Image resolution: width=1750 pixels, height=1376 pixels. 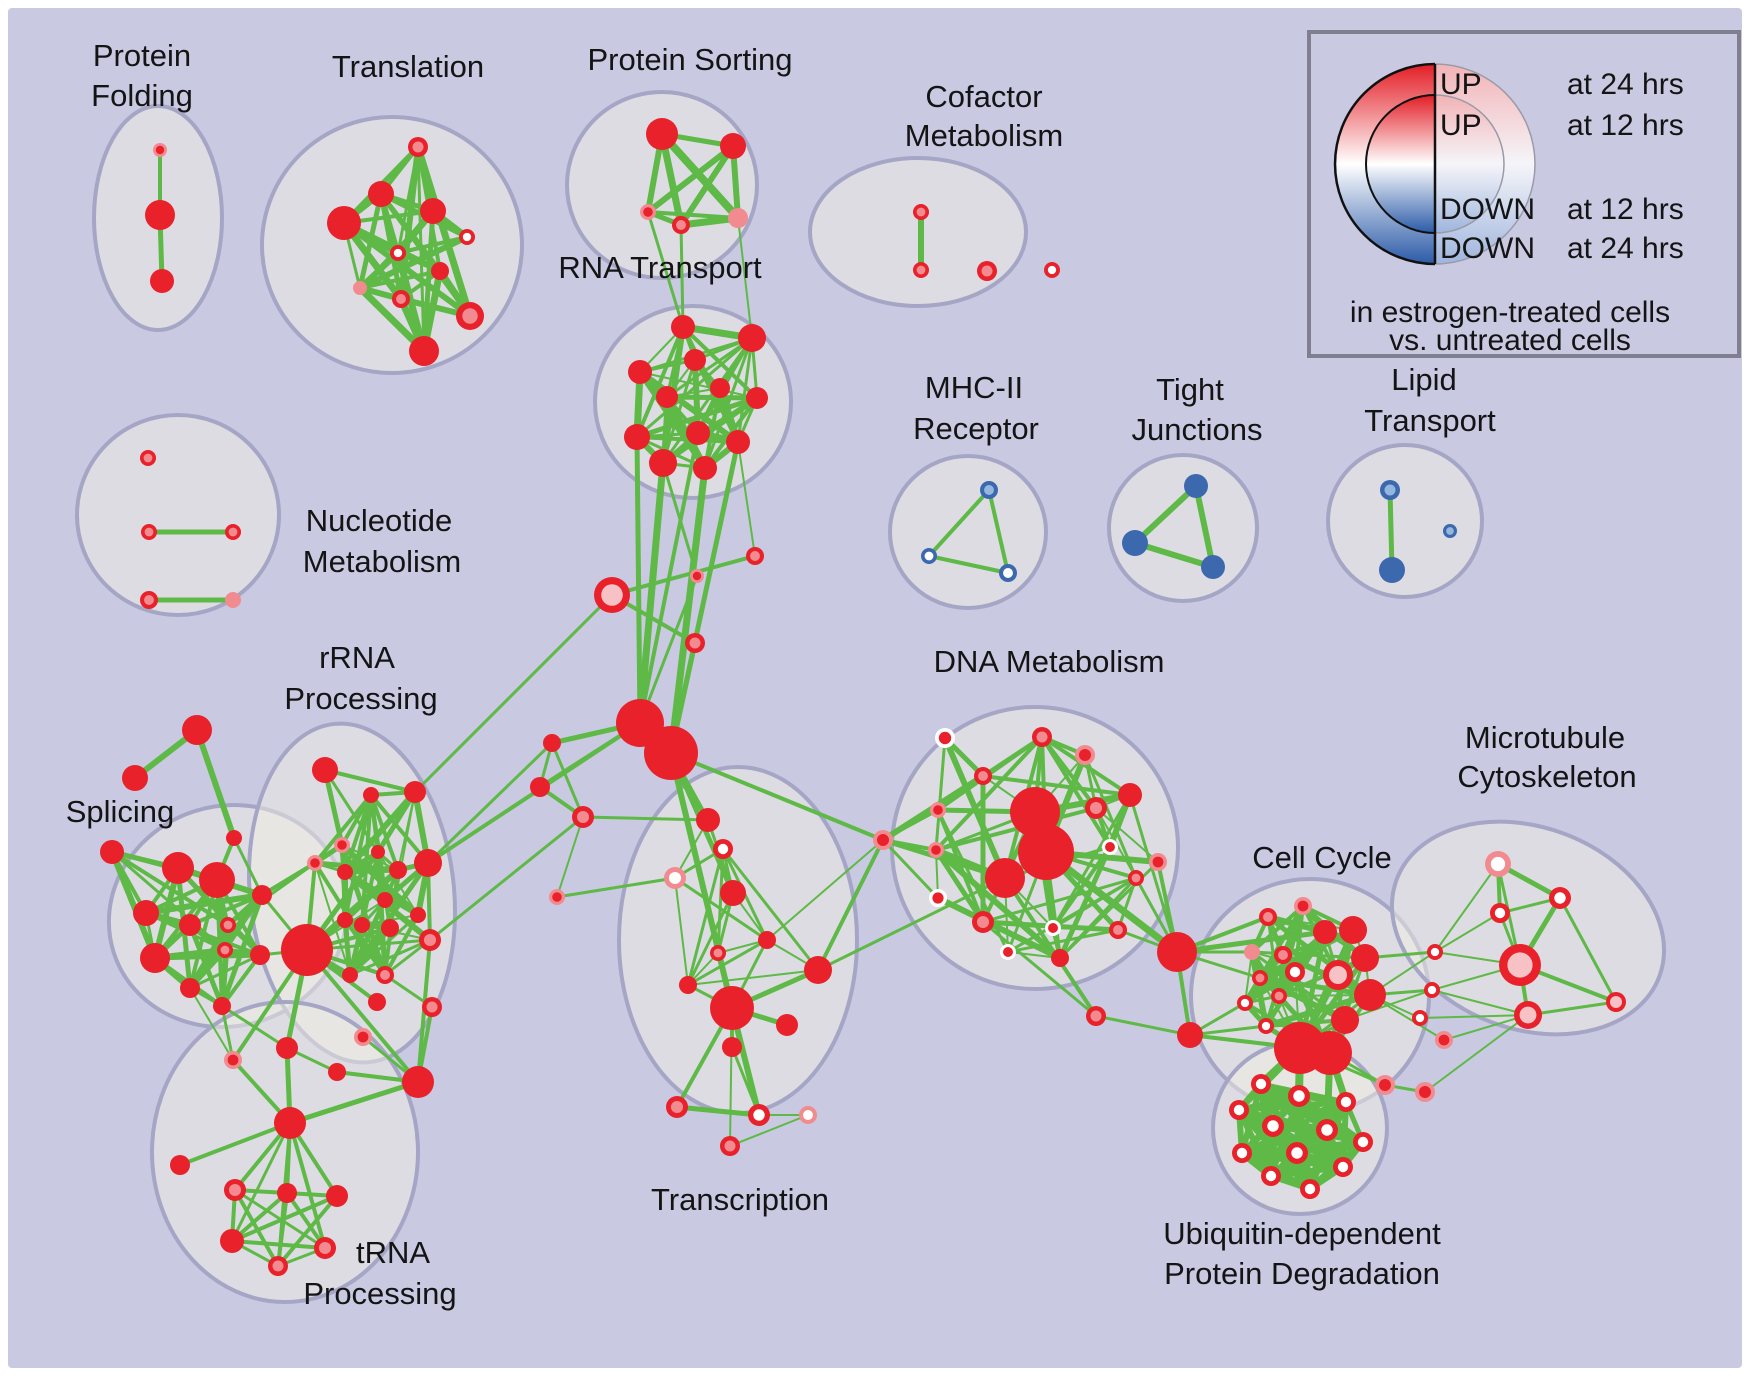 I want to click on gene-node-tj0, so click(x=1196, y=486).